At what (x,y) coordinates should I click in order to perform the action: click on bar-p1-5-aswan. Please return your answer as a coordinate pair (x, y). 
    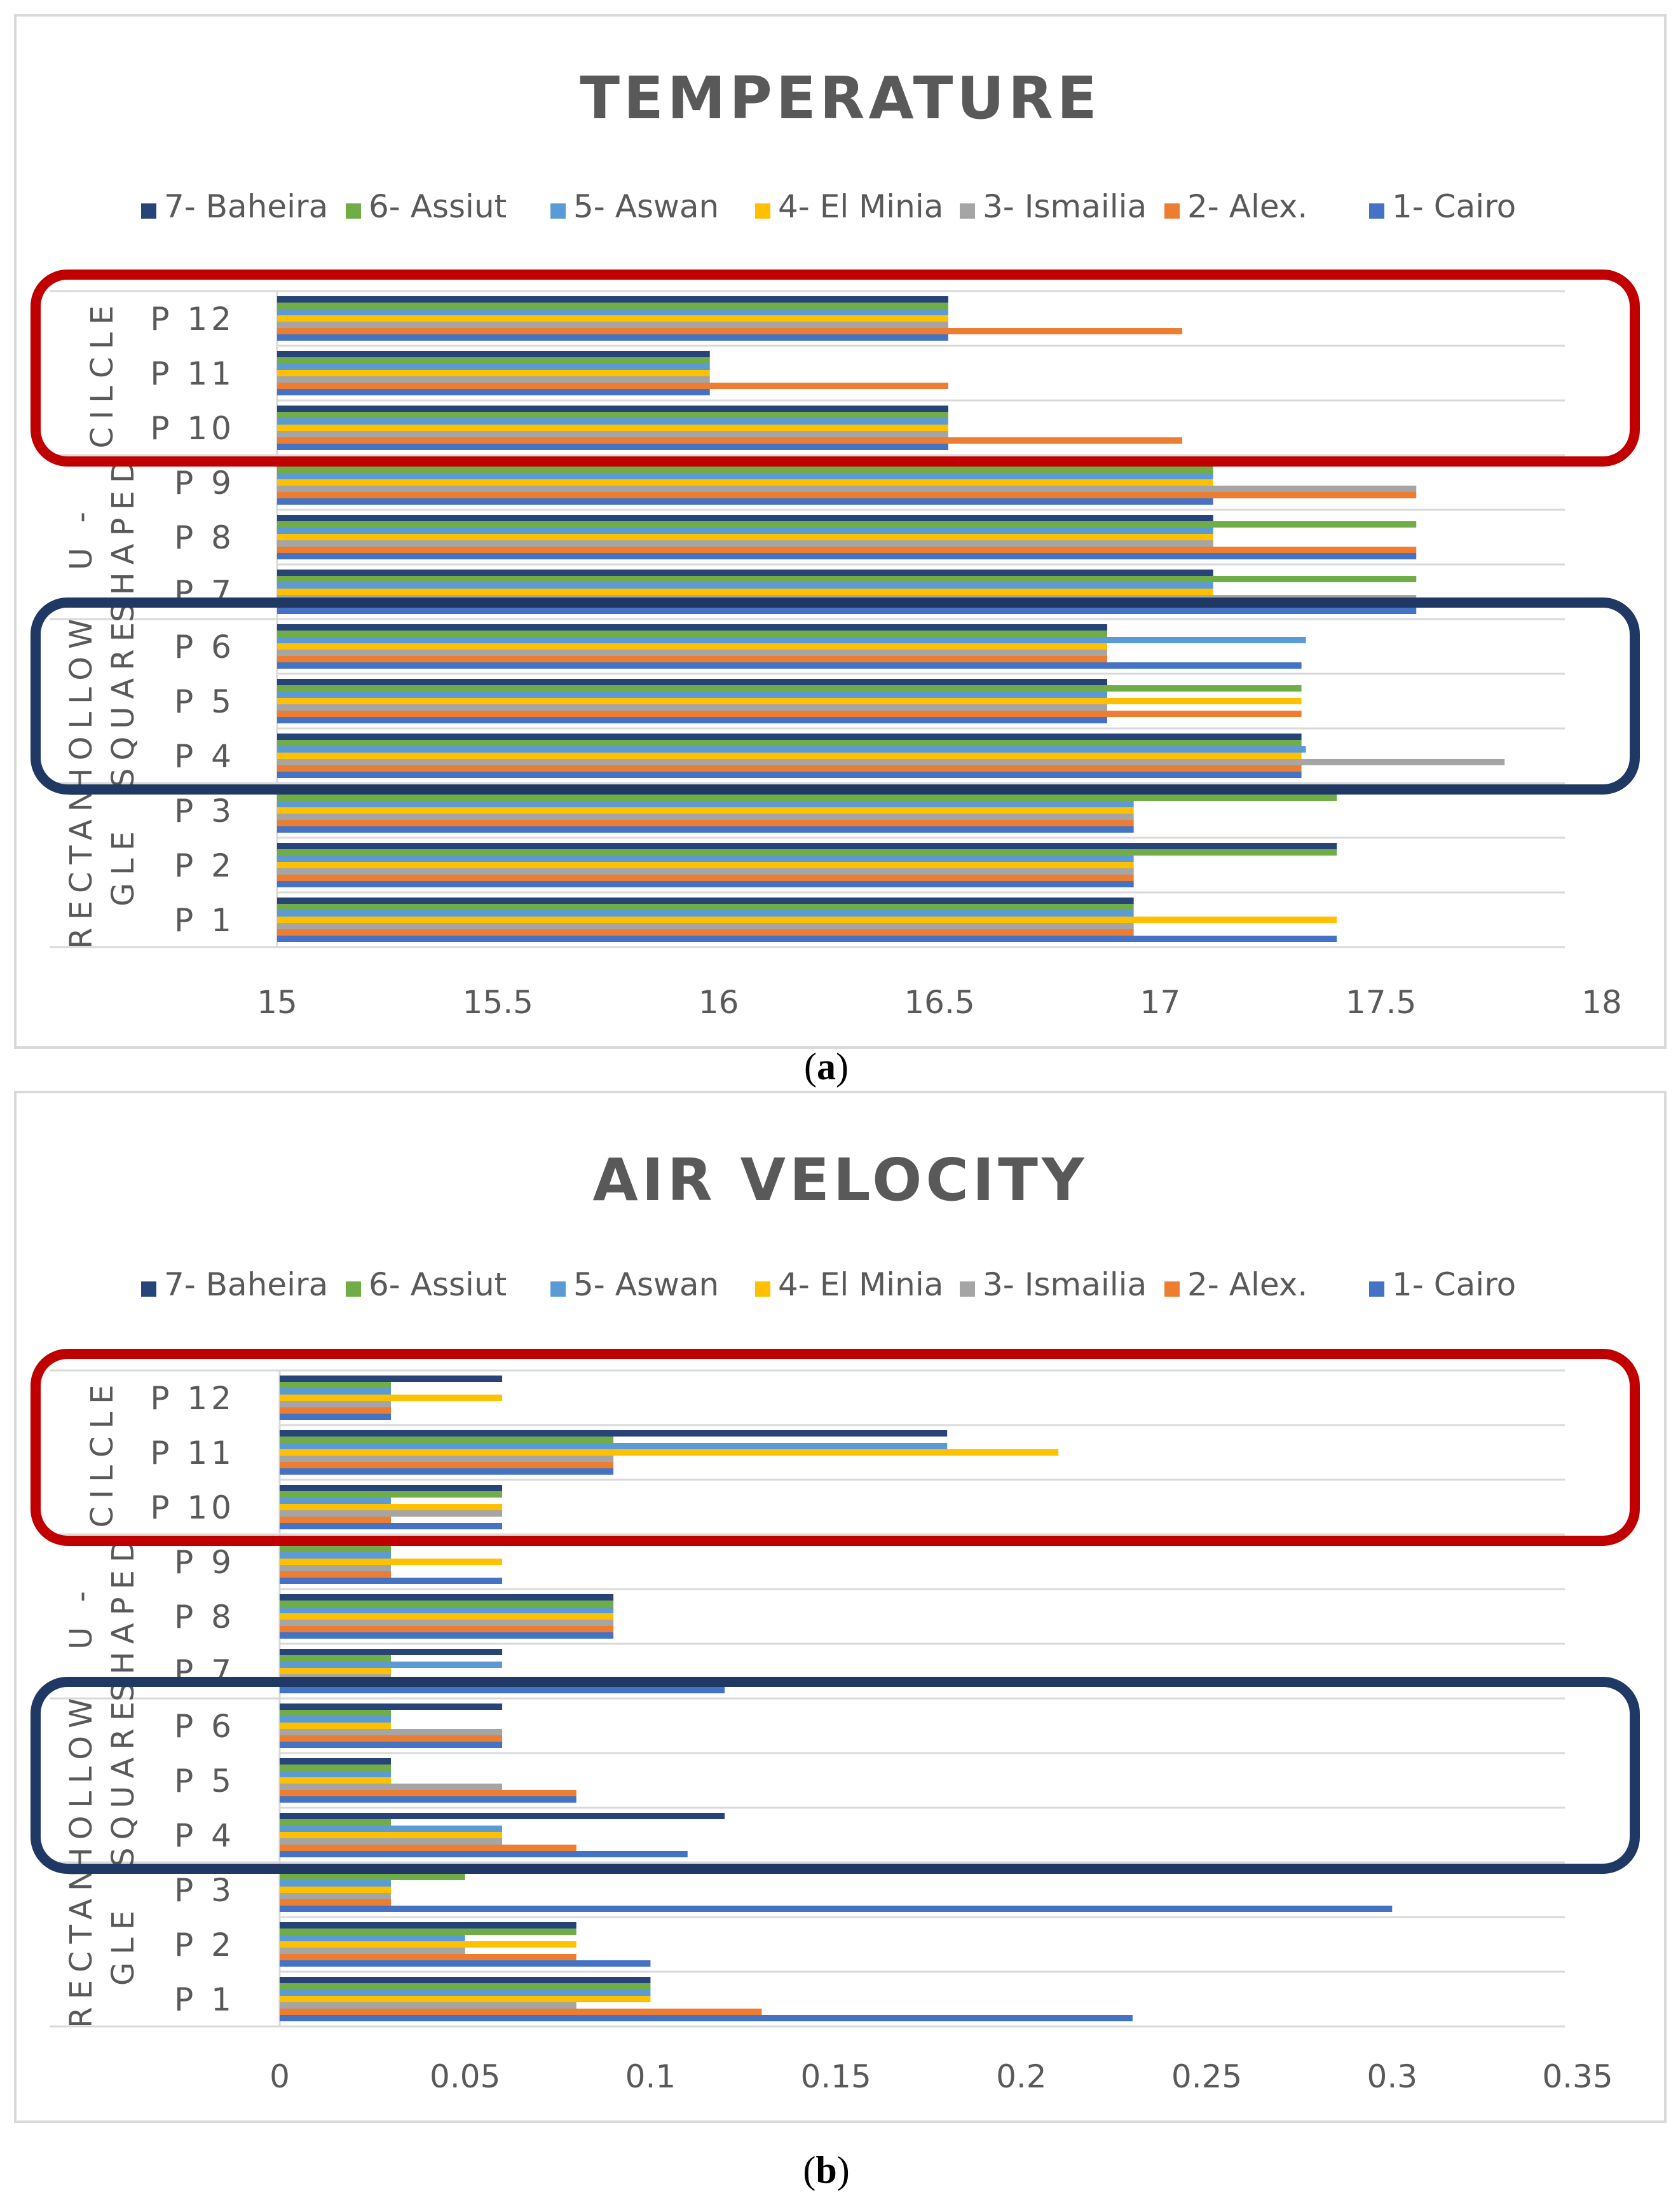
    Looking at the image, I should click on (706, 913).